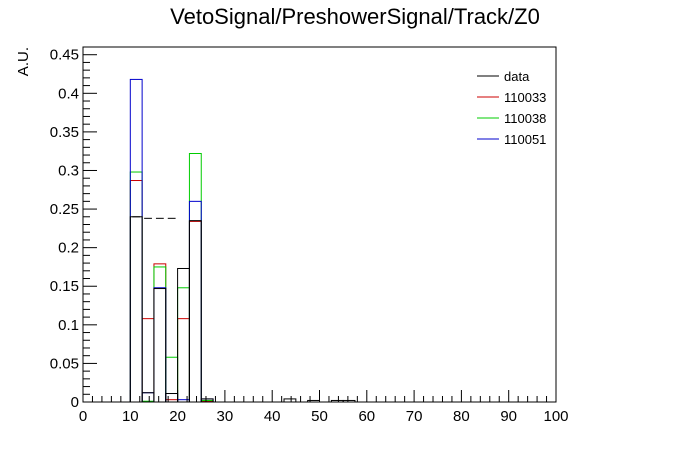 This screenshot has height=472, width=696. I want to click on x-tick-label: 90, so click(508, 416).